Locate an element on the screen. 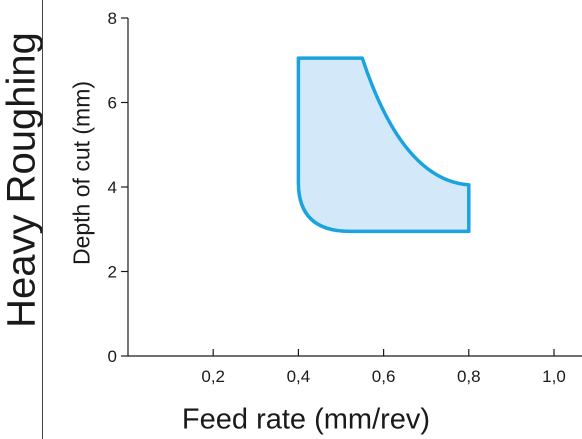  x-tick-label: 0,2 is located at coordinates (213, 376).